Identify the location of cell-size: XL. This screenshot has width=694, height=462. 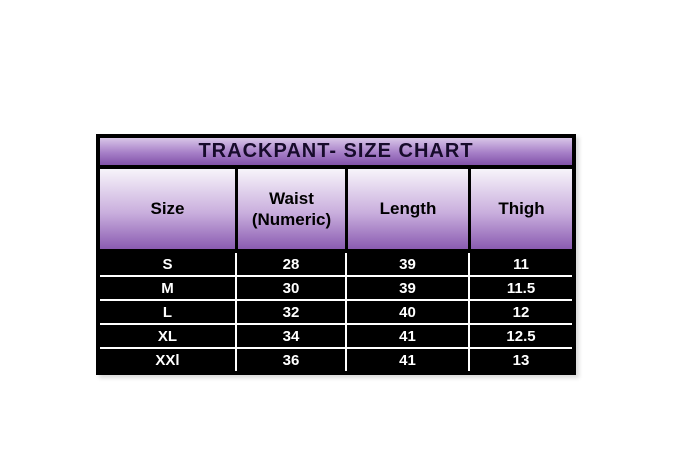
(167, 336).